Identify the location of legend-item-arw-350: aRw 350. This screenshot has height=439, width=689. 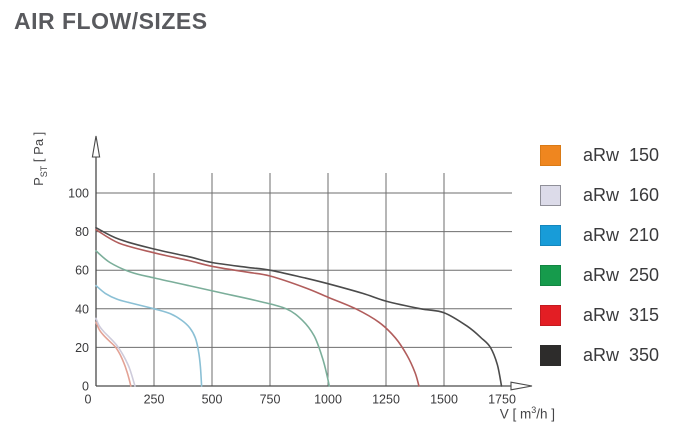
(599, 355).